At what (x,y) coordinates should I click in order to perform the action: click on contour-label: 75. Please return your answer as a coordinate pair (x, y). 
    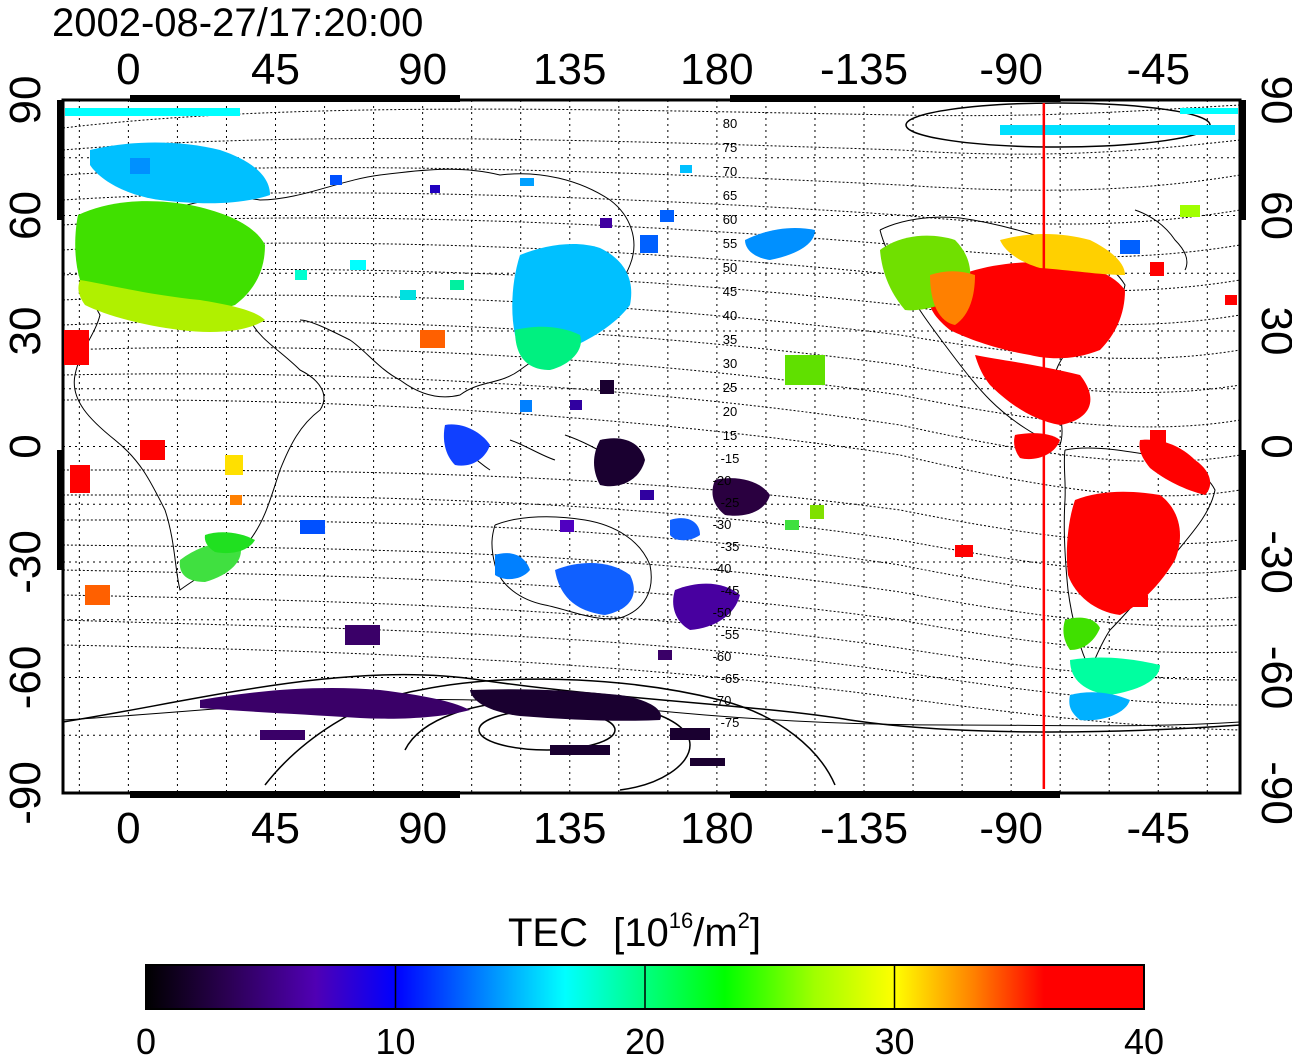
    Looking at the image, I should click on (730, 147).